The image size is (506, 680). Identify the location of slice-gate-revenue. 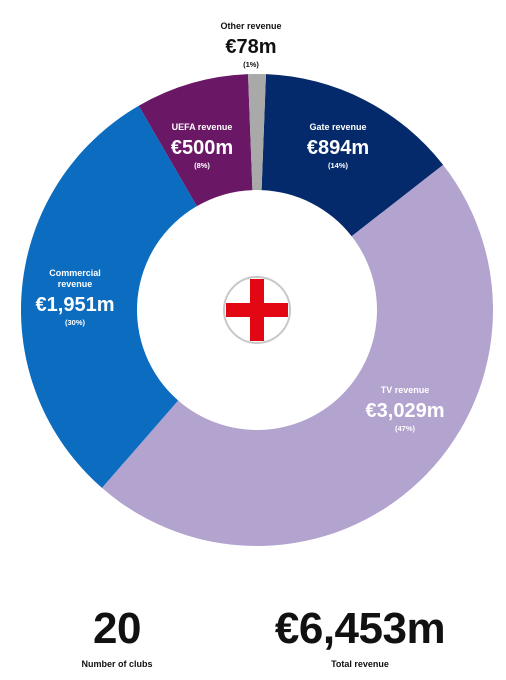
(352, 155).